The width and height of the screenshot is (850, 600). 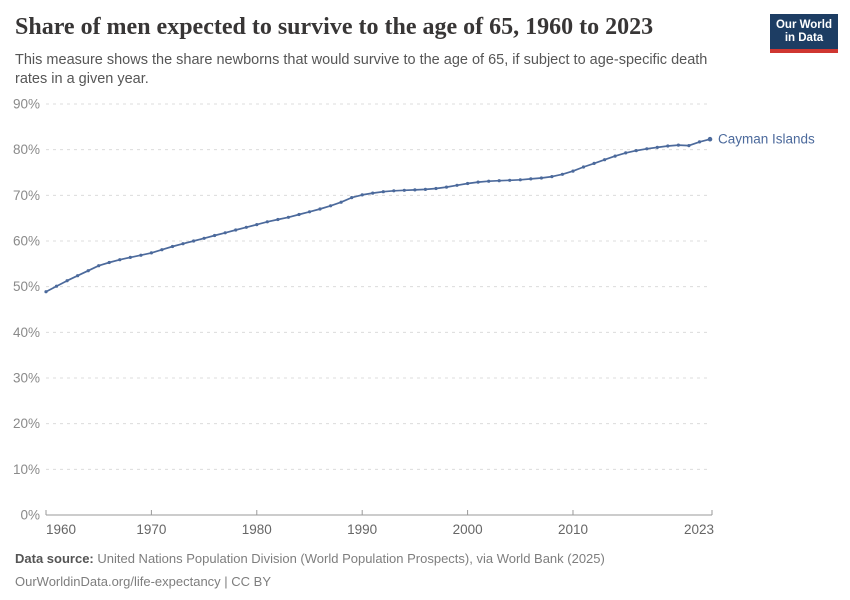 I want to click on data-source-label: Data source:, so click(x=54, y=558).